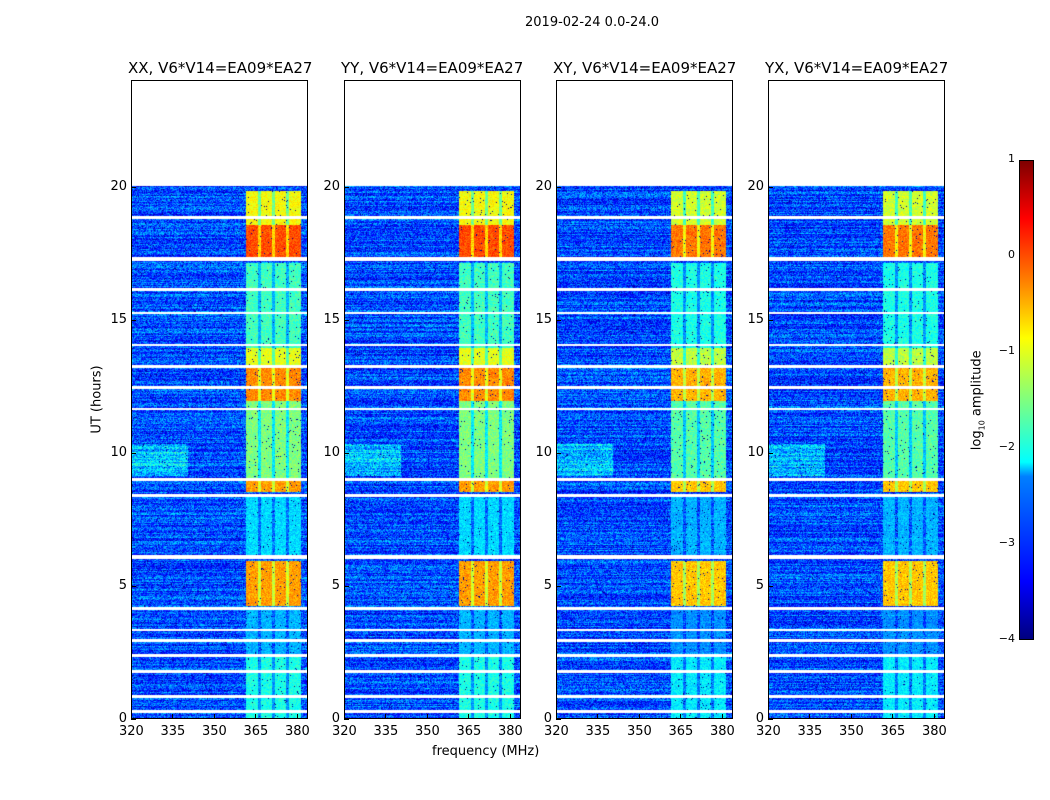  What do you see at coordinates (1006, 446) in the screenshot?
I see `colorbar-tick-label: −2` at bounding box center [1006, 446].